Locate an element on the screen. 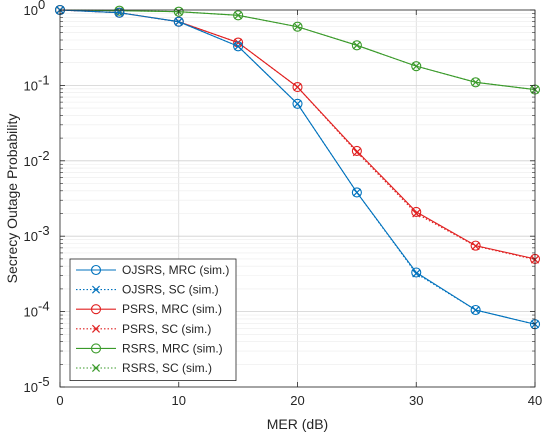  legend-entry: PSRS, SC (sim.) is located at coordinates (143, 329).